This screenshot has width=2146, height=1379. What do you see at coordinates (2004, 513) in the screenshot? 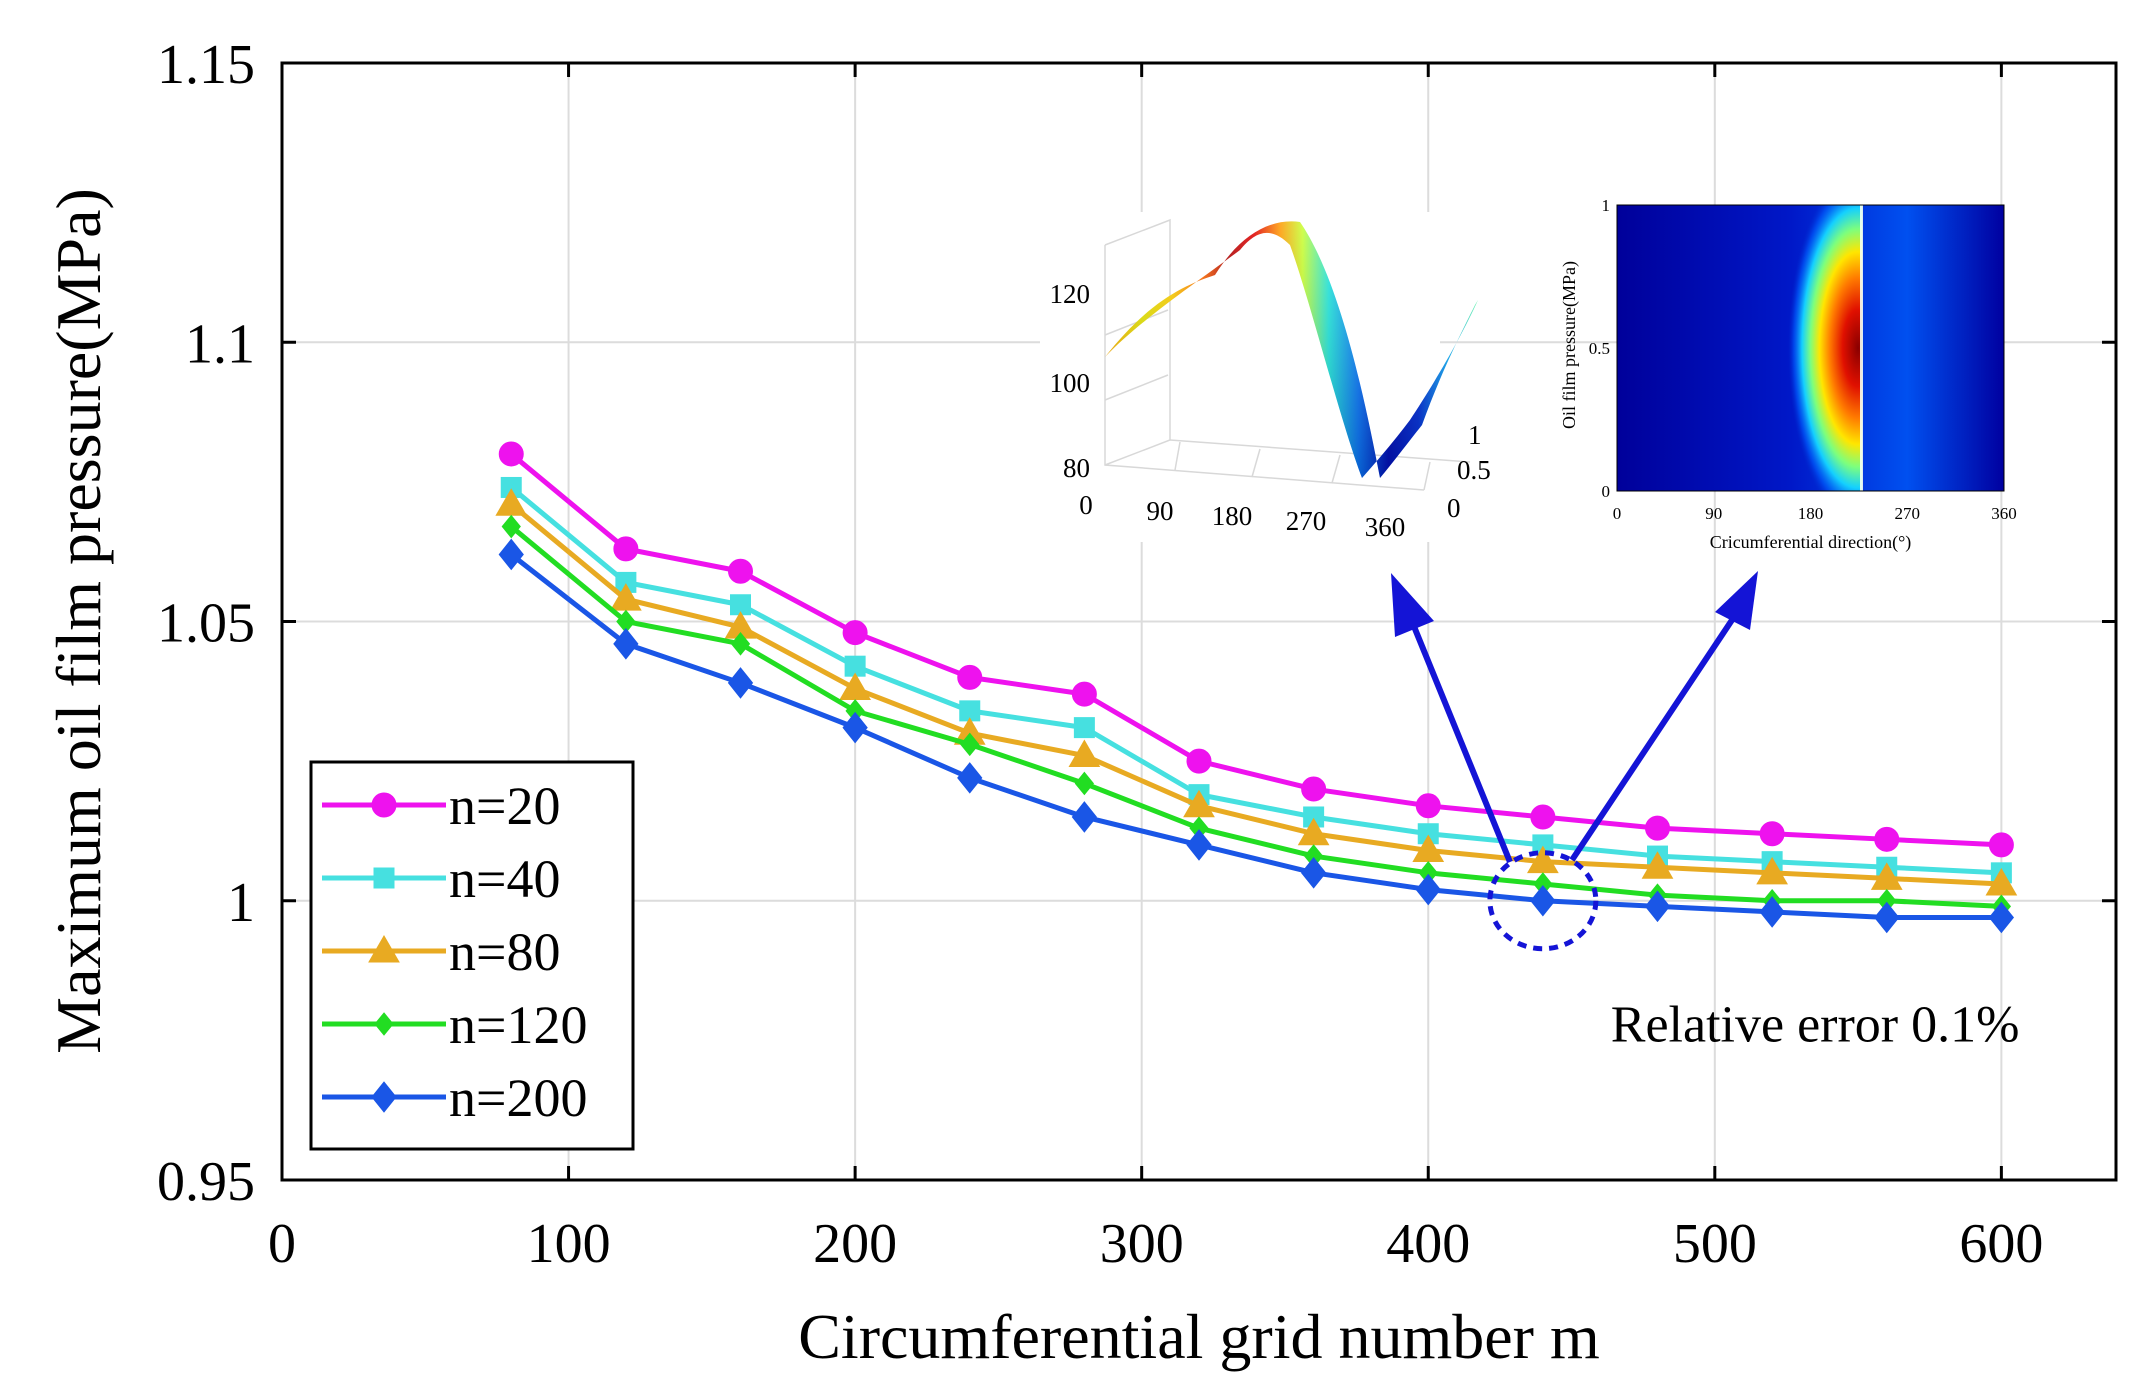
I see `heatmap-x-tick: 360` at bounding box center [2004, 513].